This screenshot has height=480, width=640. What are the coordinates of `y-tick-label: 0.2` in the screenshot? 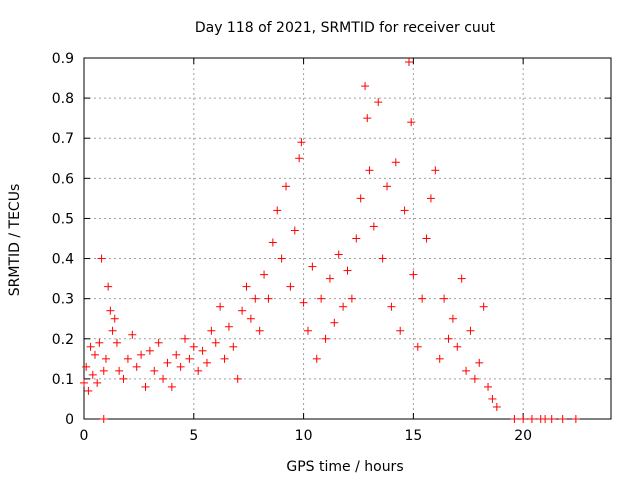 It's located at (63, 340).